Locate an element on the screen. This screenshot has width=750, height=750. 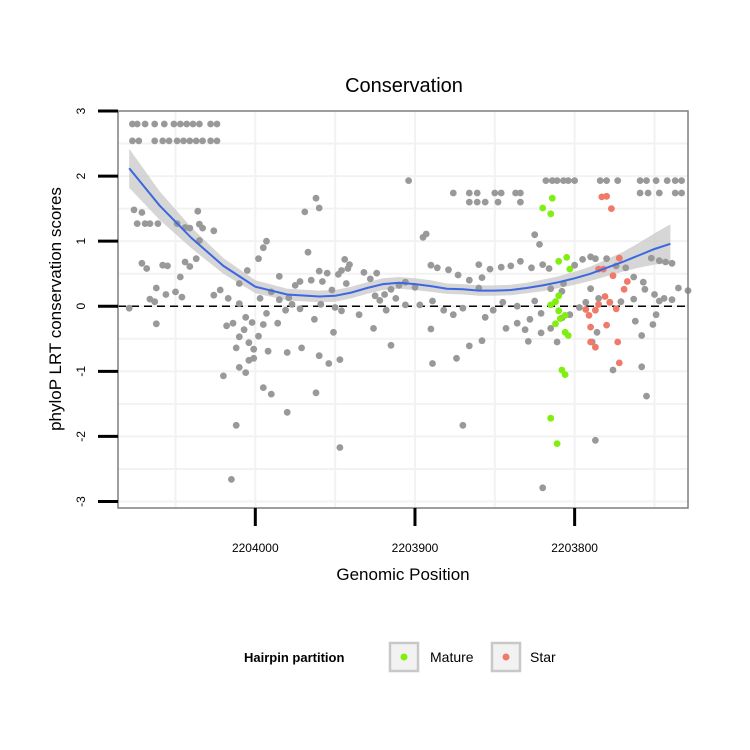
x-tick-label: 2204000 is located at coordinates (255, 548).